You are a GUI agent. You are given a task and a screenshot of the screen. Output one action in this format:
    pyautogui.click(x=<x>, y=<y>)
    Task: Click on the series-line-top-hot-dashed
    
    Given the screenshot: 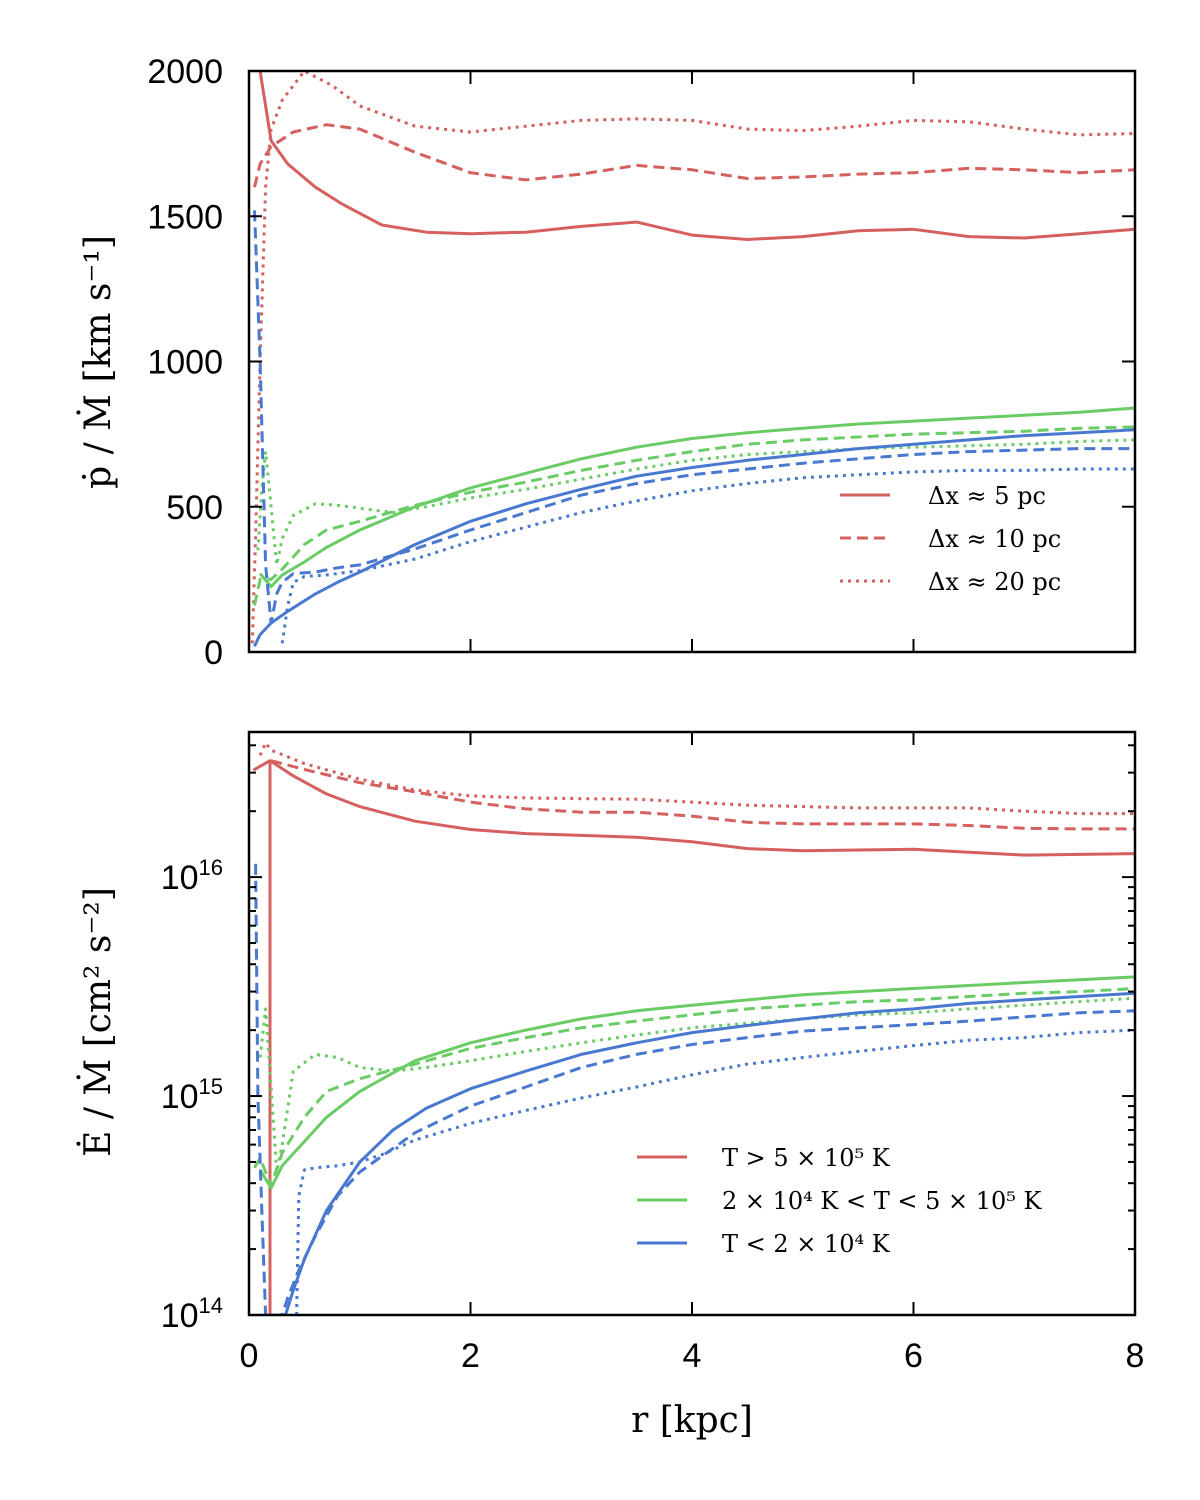 What is the action you would take?
    pyautogui.click(x=694, y=155)
    